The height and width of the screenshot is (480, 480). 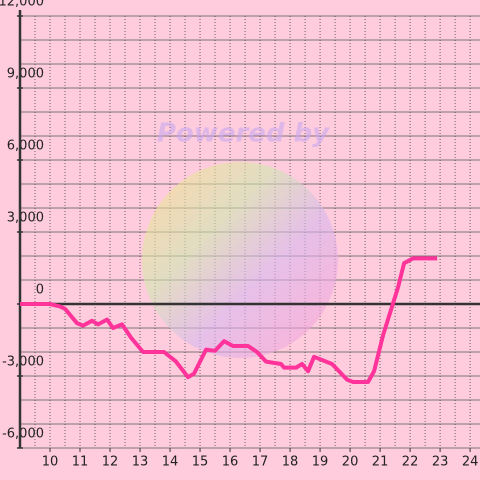 I want to click on x-tick-label: 21, so click(x=380, y=462).